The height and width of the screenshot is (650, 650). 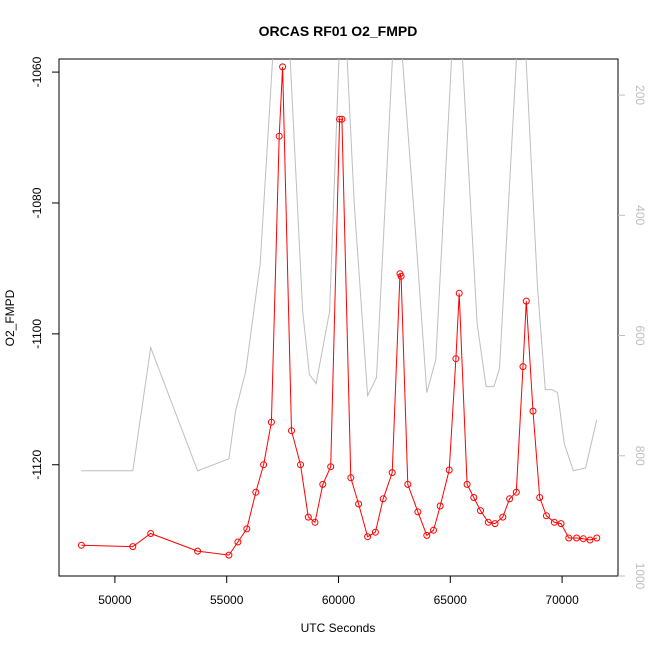 I want to click on y-tick-label: -1120, so click(x=37, y=465).